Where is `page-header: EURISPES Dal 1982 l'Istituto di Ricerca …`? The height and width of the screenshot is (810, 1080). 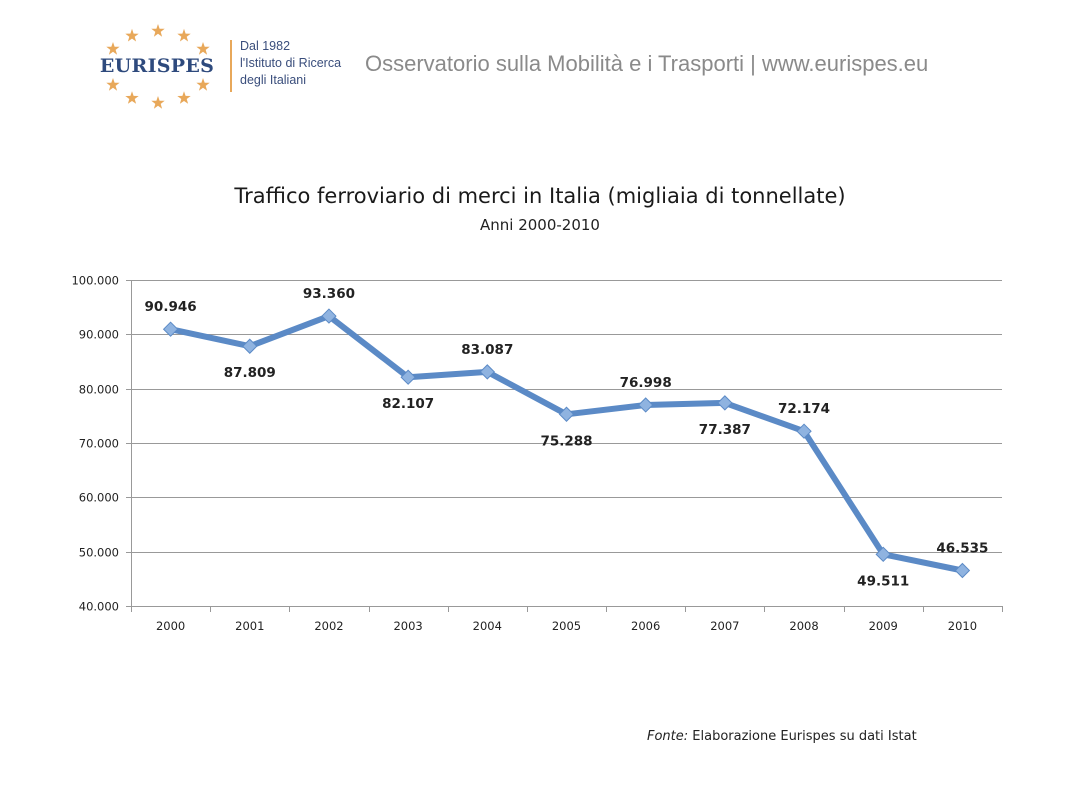
page-header: EURISPES Dal 1982 l'Istituto di Ricerca … is located at coordinates (540, 60).